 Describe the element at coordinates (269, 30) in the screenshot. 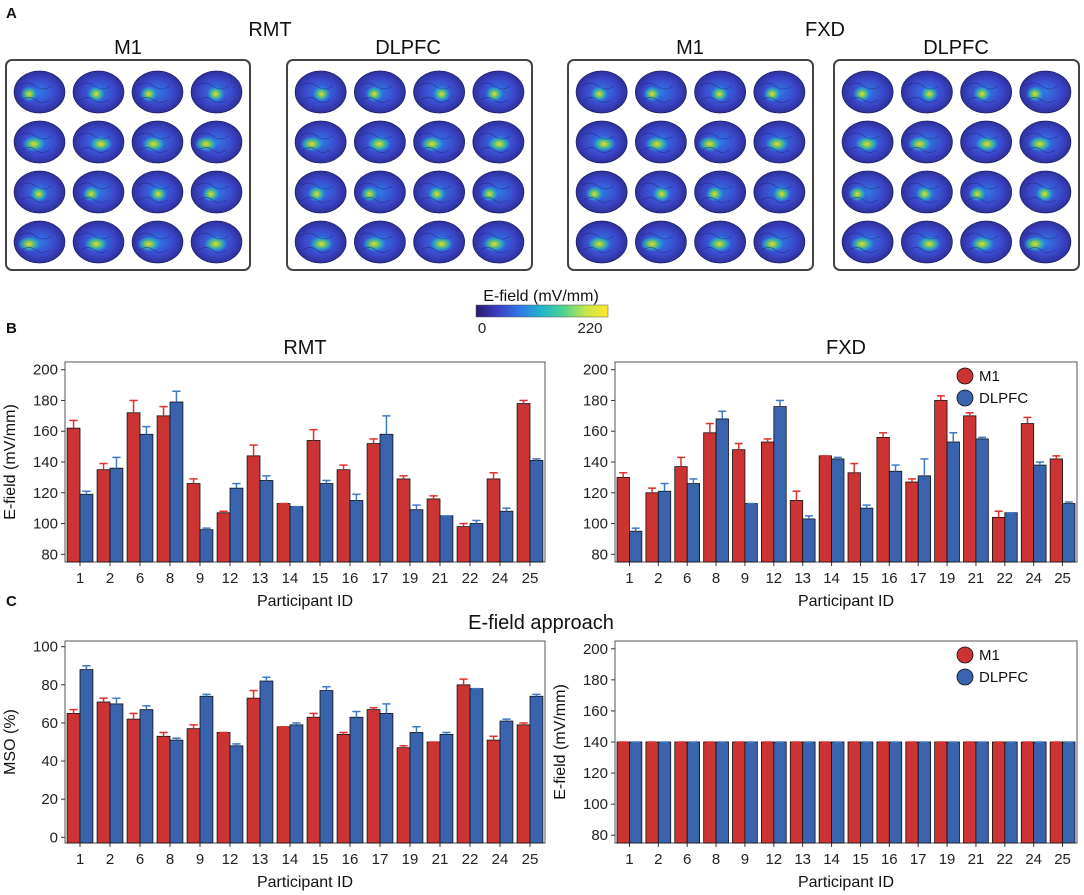

I see `panel-a-rmt-title: RMT` at that location.